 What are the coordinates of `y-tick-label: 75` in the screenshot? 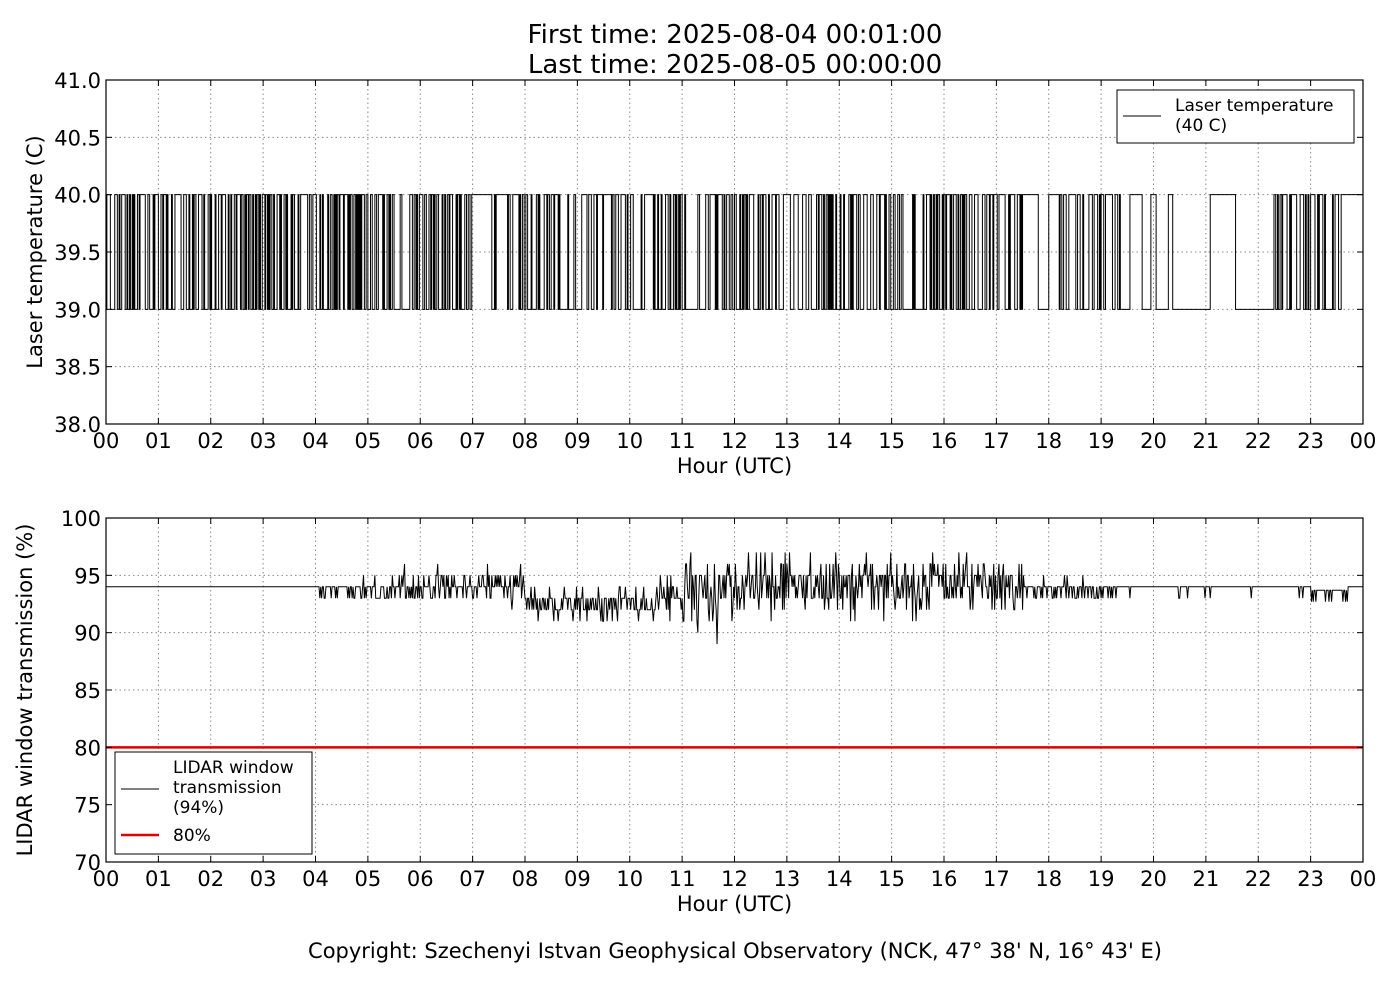 It's located at (87, 806).